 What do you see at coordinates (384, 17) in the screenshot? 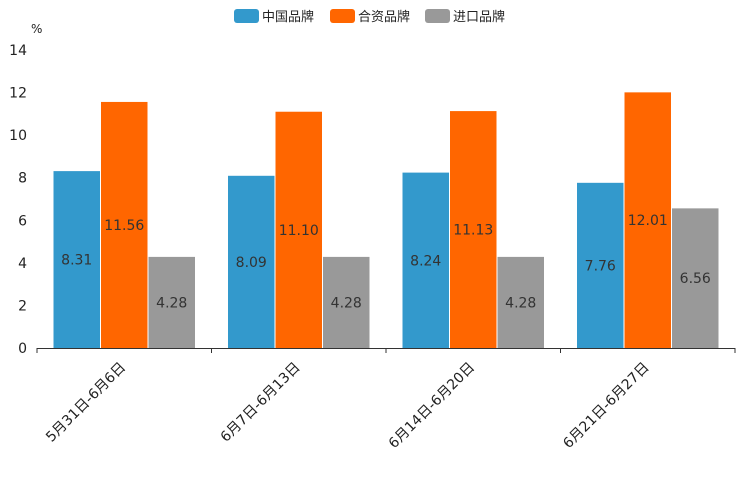
I see `legend-label-2: 合资品牌` at bounding box center [384, 17].